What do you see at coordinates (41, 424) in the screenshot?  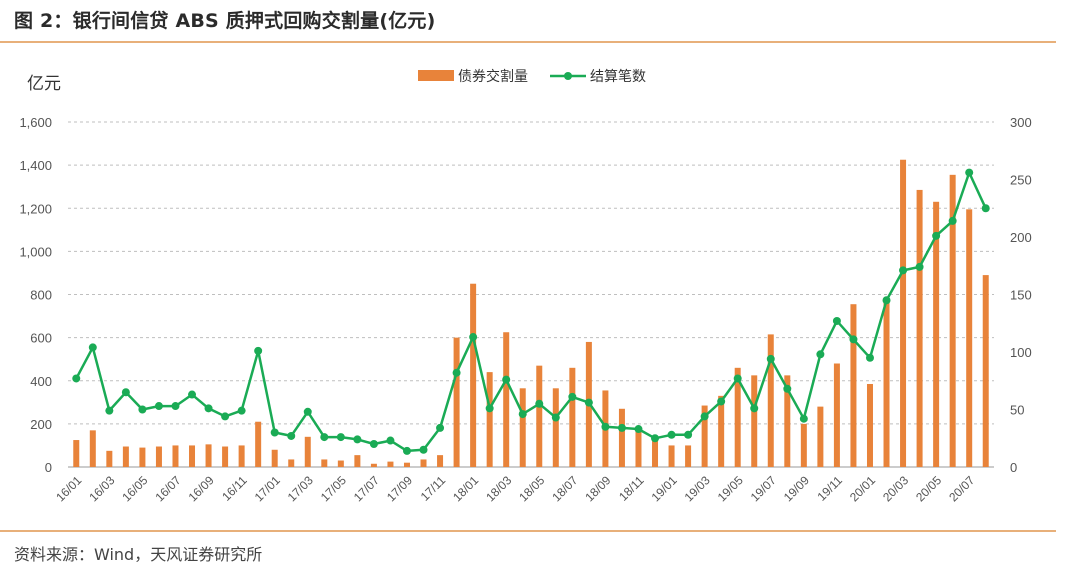 I see `left-tick-label: 200` at bounding box center [41, 424].